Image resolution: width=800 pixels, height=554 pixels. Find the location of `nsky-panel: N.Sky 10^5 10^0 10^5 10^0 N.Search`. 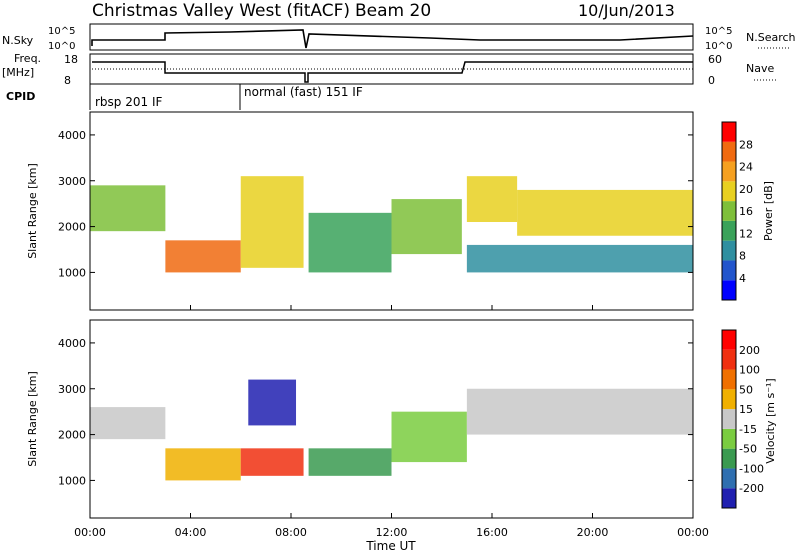

nsky-panel: N.Sky 10^5 10^0 10^5 10^0 N.Search is located at coordinates (399, 37).